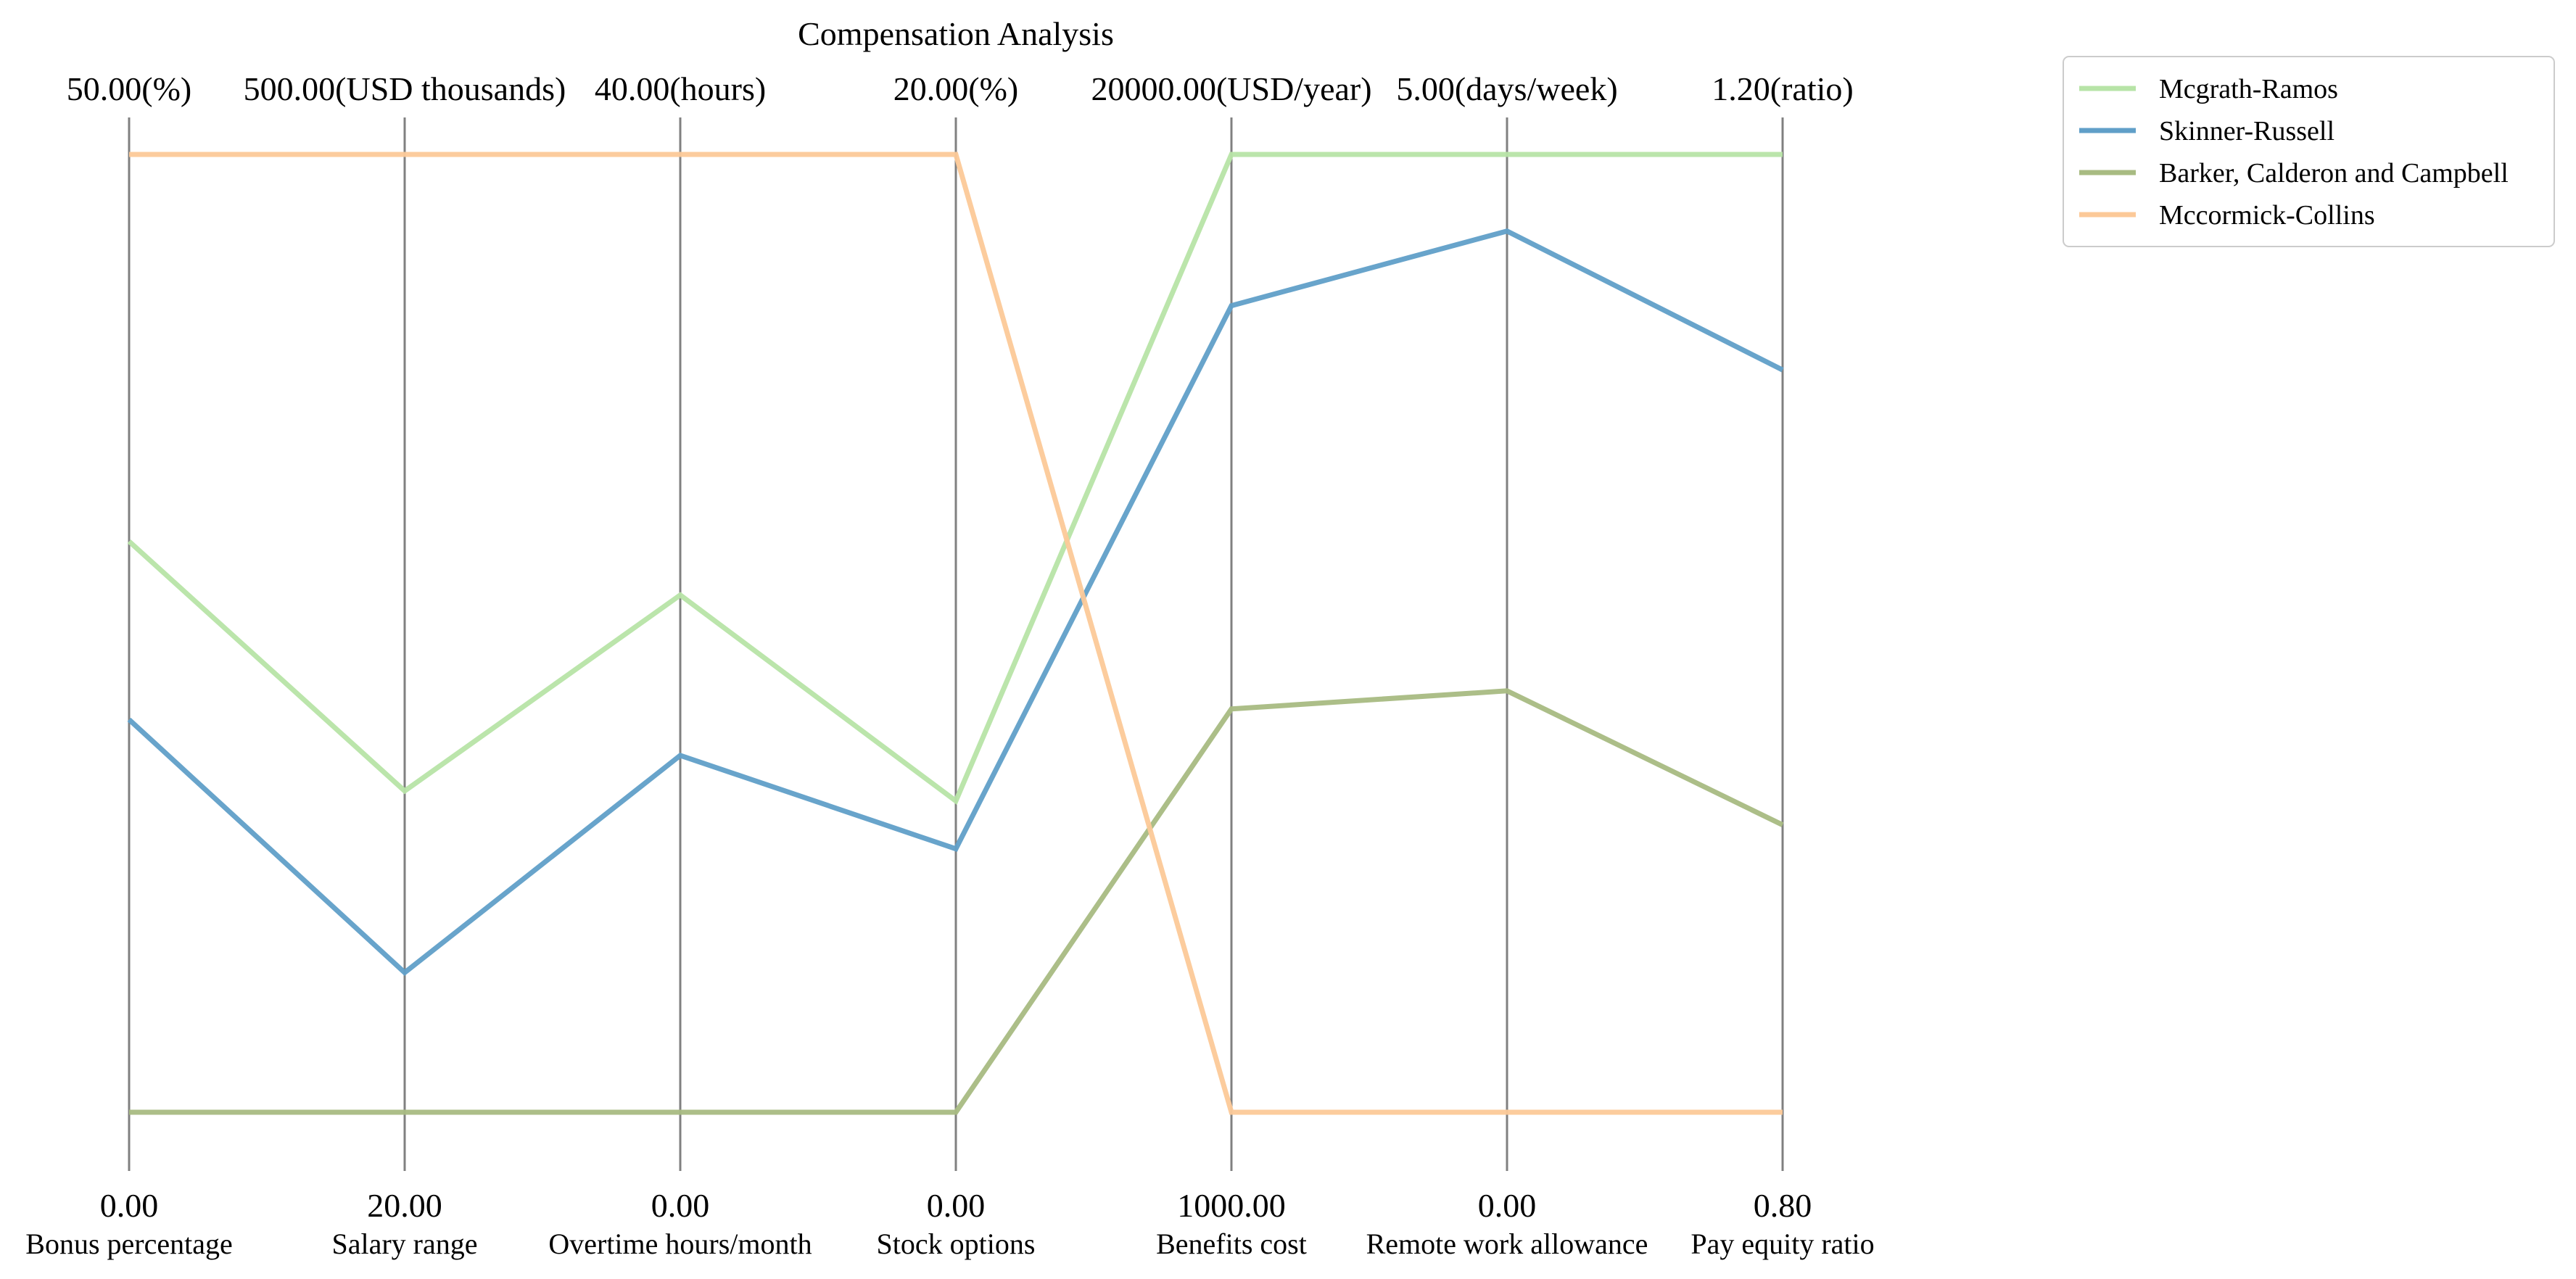  What do you see at coordinates (405, 88) in the screenshot?
I see `axis-max-label-salary-range: 500.00(USD thousands)` at bounding box center [405, 88].